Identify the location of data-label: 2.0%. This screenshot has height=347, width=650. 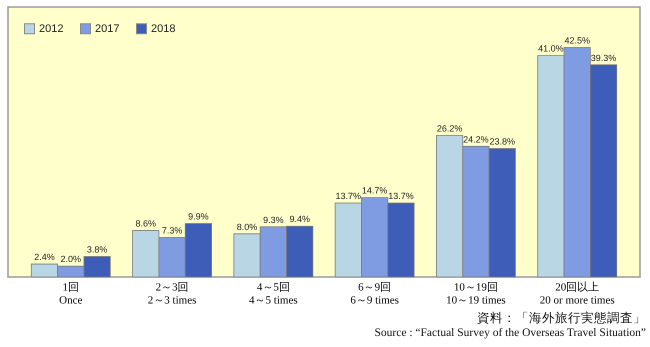
(71, 259).